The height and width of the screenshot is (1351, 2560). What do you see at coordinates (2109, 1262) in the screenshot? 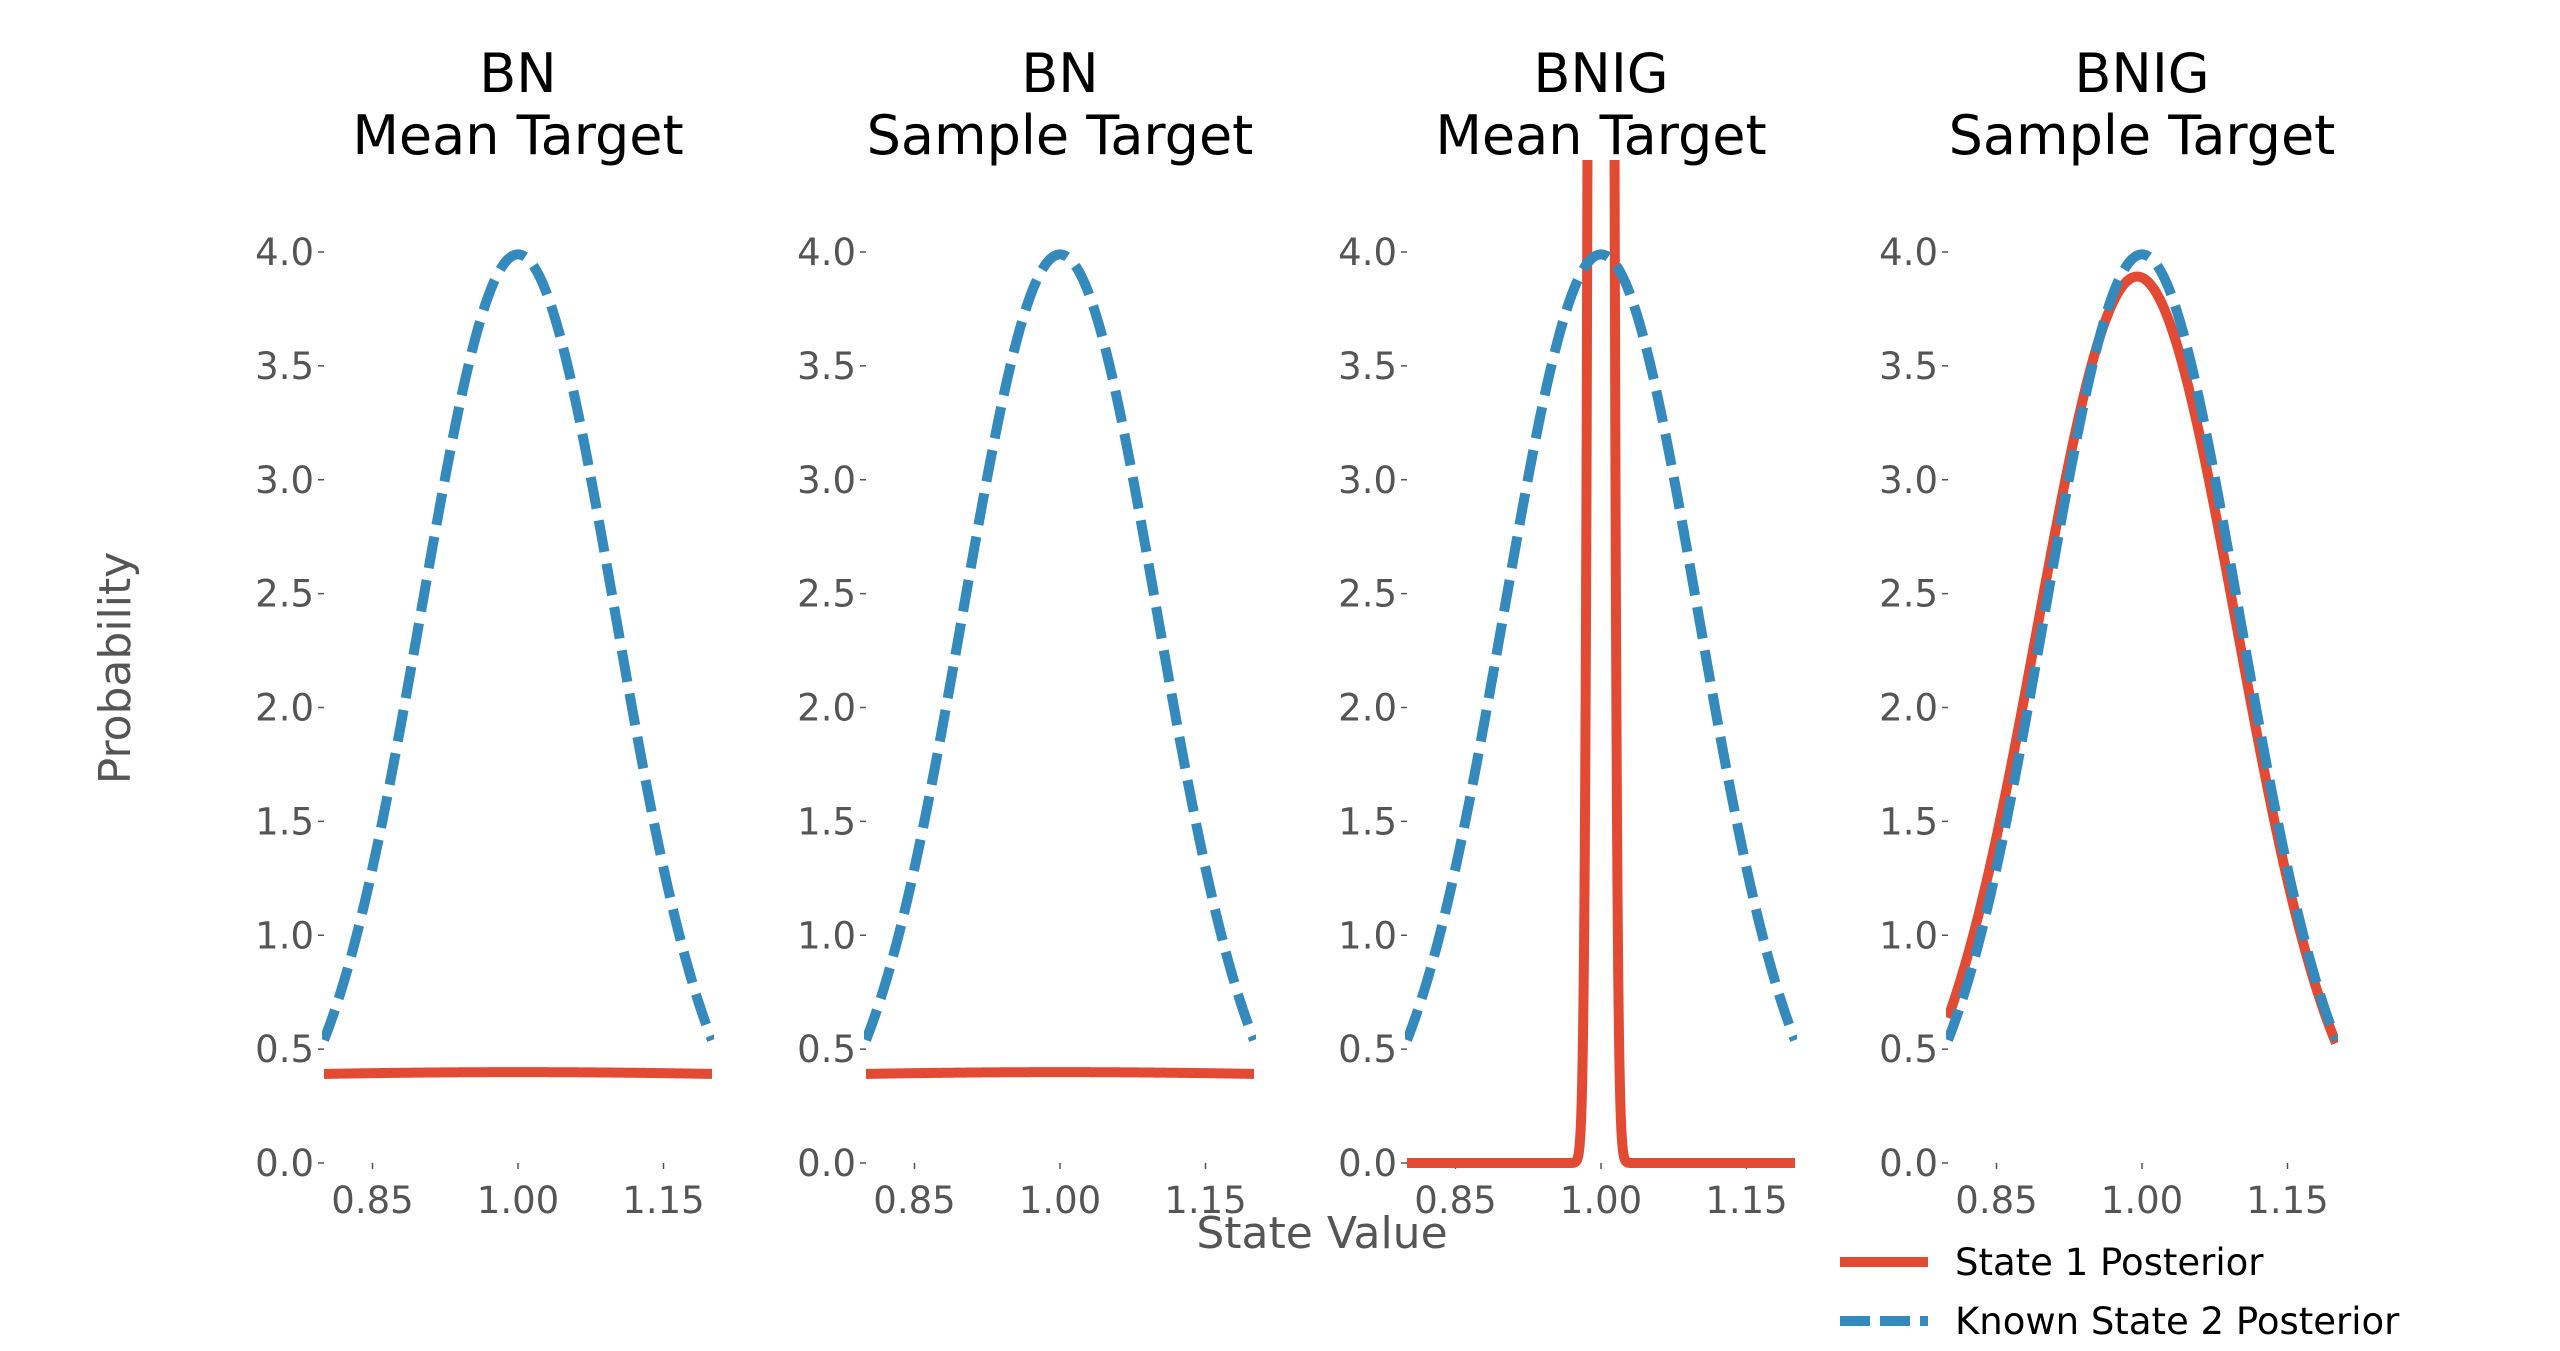
I see `legend-label-state1: State 1 Posterior` at bounding box center [2109, 1262].